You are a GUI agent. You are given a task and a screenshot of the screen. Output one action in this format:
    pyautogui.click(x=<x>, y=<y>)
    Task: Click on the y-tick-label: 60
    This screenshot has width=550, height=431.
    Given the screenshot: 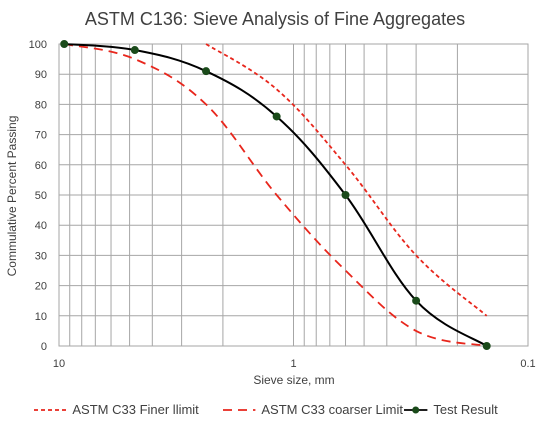 What is the action you would take?
    pyautogui.click(x=41, y=166)
    